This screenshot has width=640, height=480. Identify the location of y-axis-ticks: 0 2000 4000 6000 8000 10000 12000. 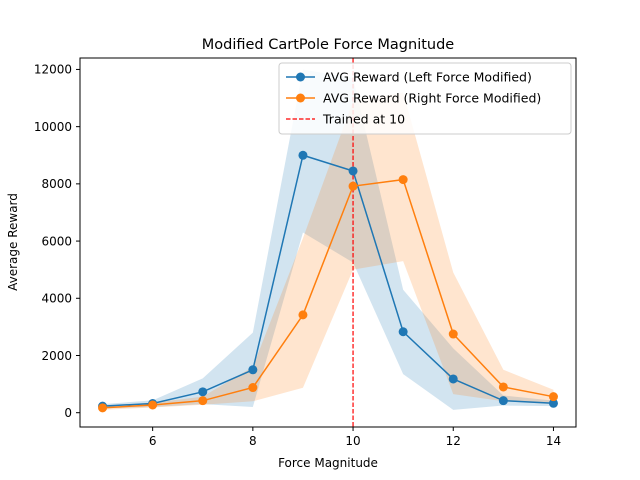
(57, 241).